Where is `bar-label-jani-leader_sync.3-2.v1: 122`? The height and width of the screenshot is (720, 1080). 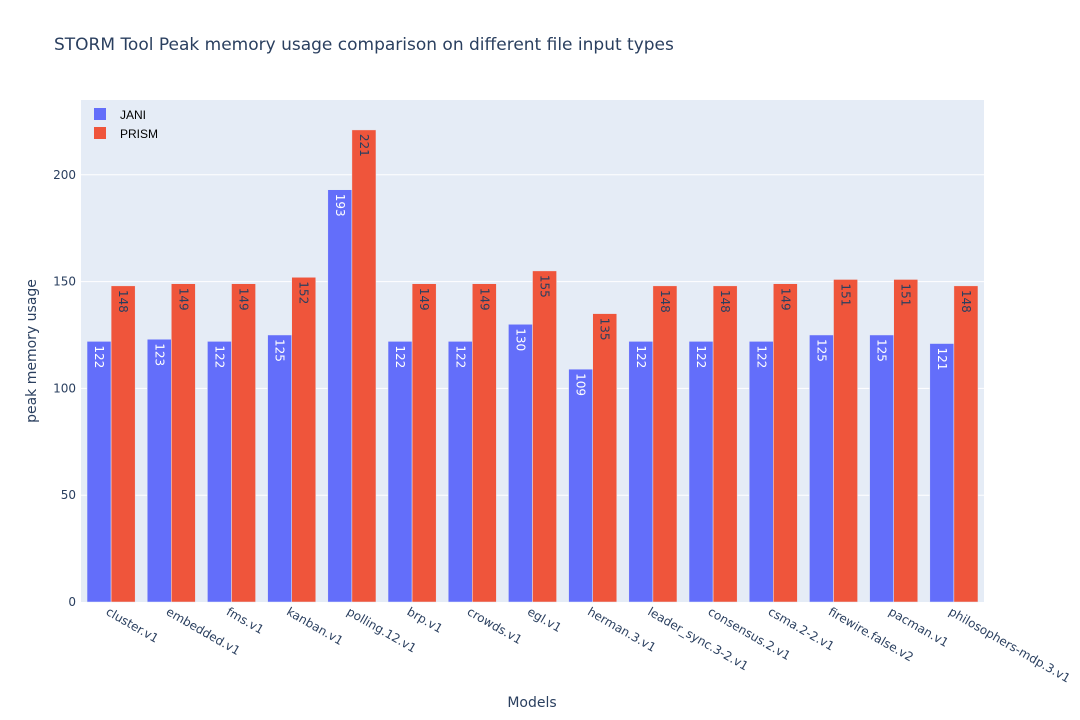 bar-label-jani-leader_sync.3-2.v1: 122 is located at coordinates (641, 356).